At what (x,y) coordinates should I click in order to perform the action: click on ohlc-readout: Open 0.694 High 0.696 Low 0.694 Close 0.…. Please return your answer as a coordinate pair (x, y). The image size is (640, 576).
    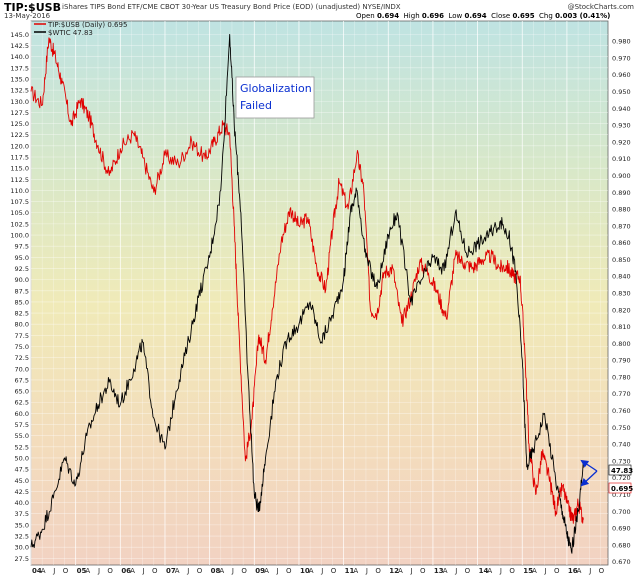
    Looking at the image, I should click on (483, 16).